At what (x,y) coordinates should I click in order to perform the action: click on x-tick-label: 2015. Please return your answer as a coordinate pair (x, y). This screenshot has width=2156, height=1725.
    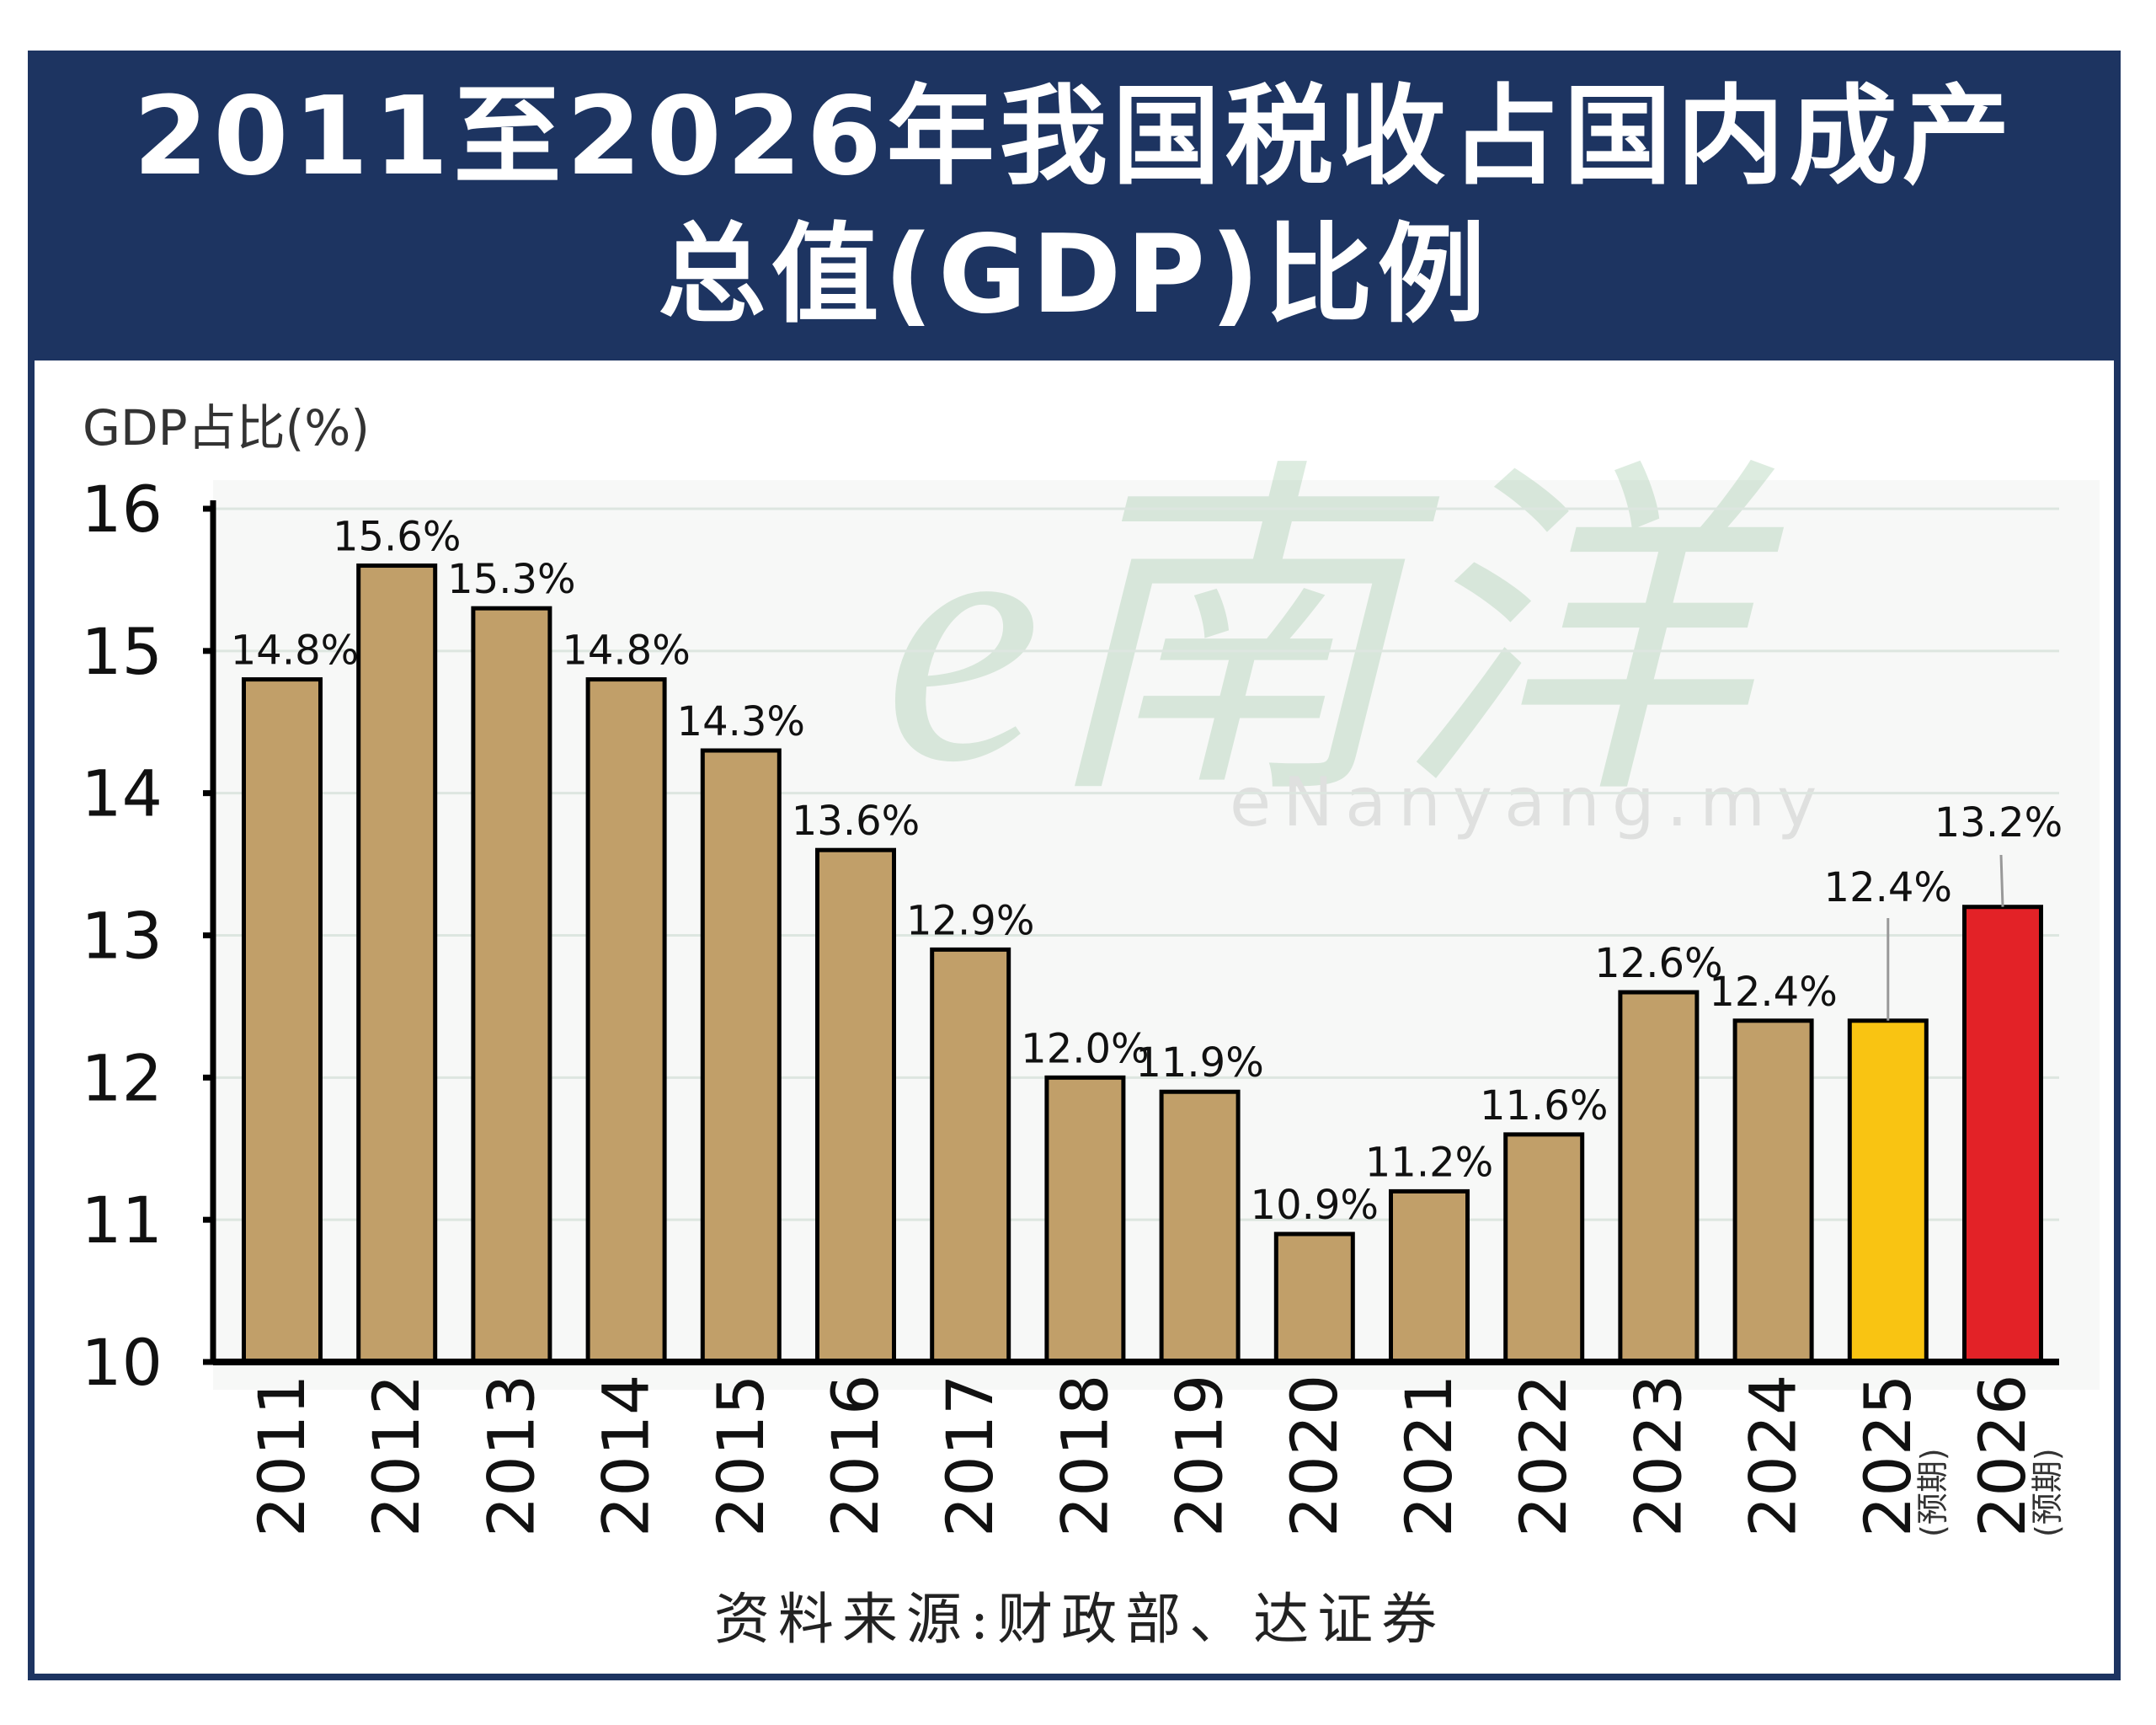
    Looking at the image, I should click on (740, 1456).